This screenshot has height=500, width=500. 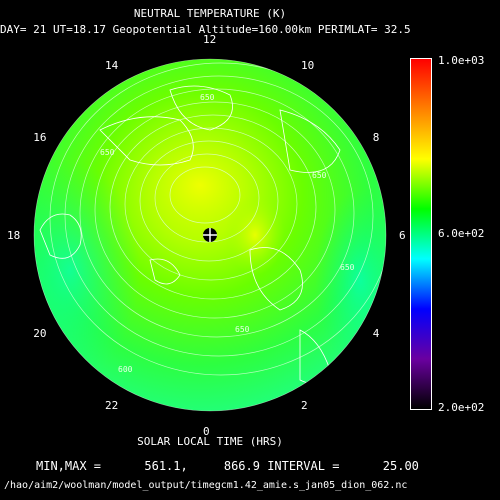 What do you see at coordinates (206, 431) in the screenshot?
I see `hour-label: 0` at bounding box center [206, 431].